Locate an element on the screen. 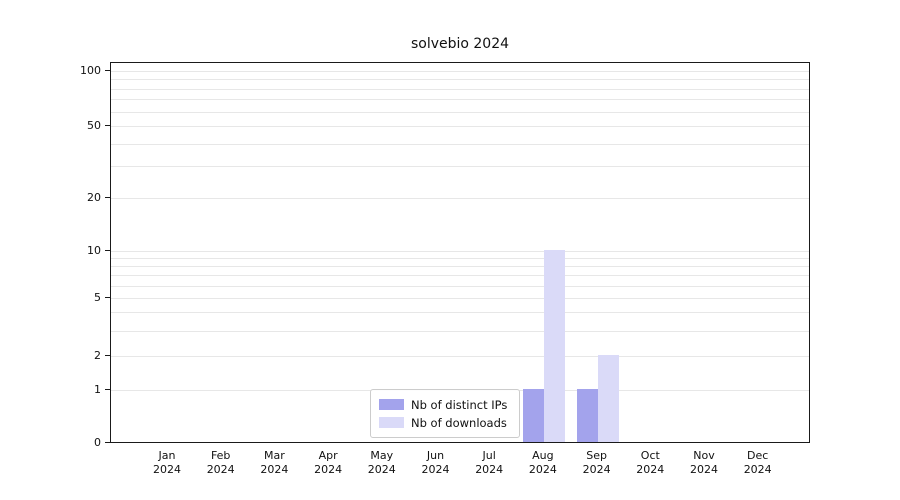  x-tick-label-jul: Jul 2024 is located at coordinates (489, 463).